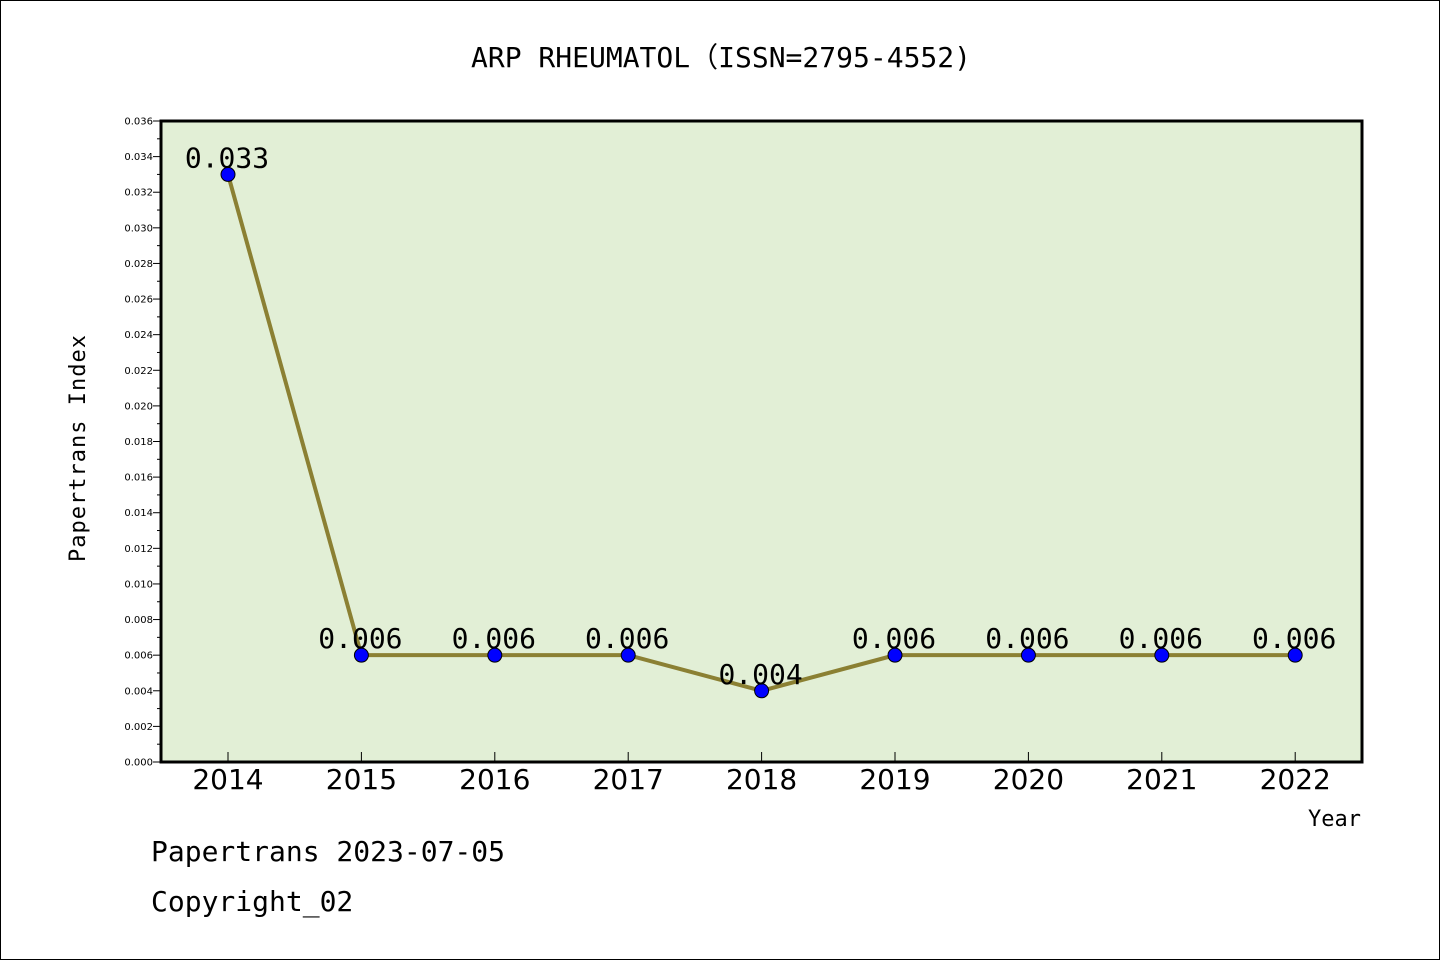 This screenshot has height=961, width=1440. I want to click on y-tick-label: 0.034, so click(138, 157).